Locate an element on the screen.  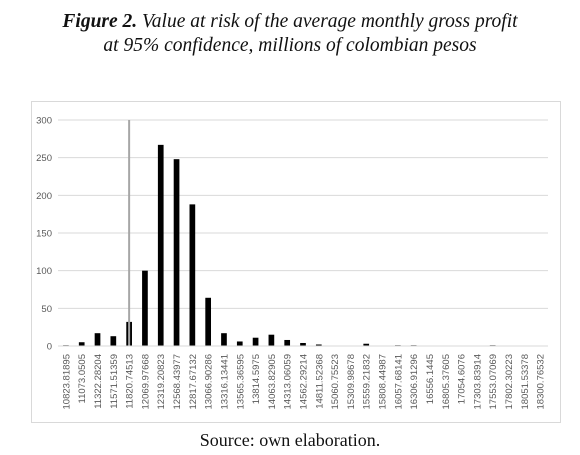
x-tick-label-6: 12319.20823 is located at coordinates (161, 381).